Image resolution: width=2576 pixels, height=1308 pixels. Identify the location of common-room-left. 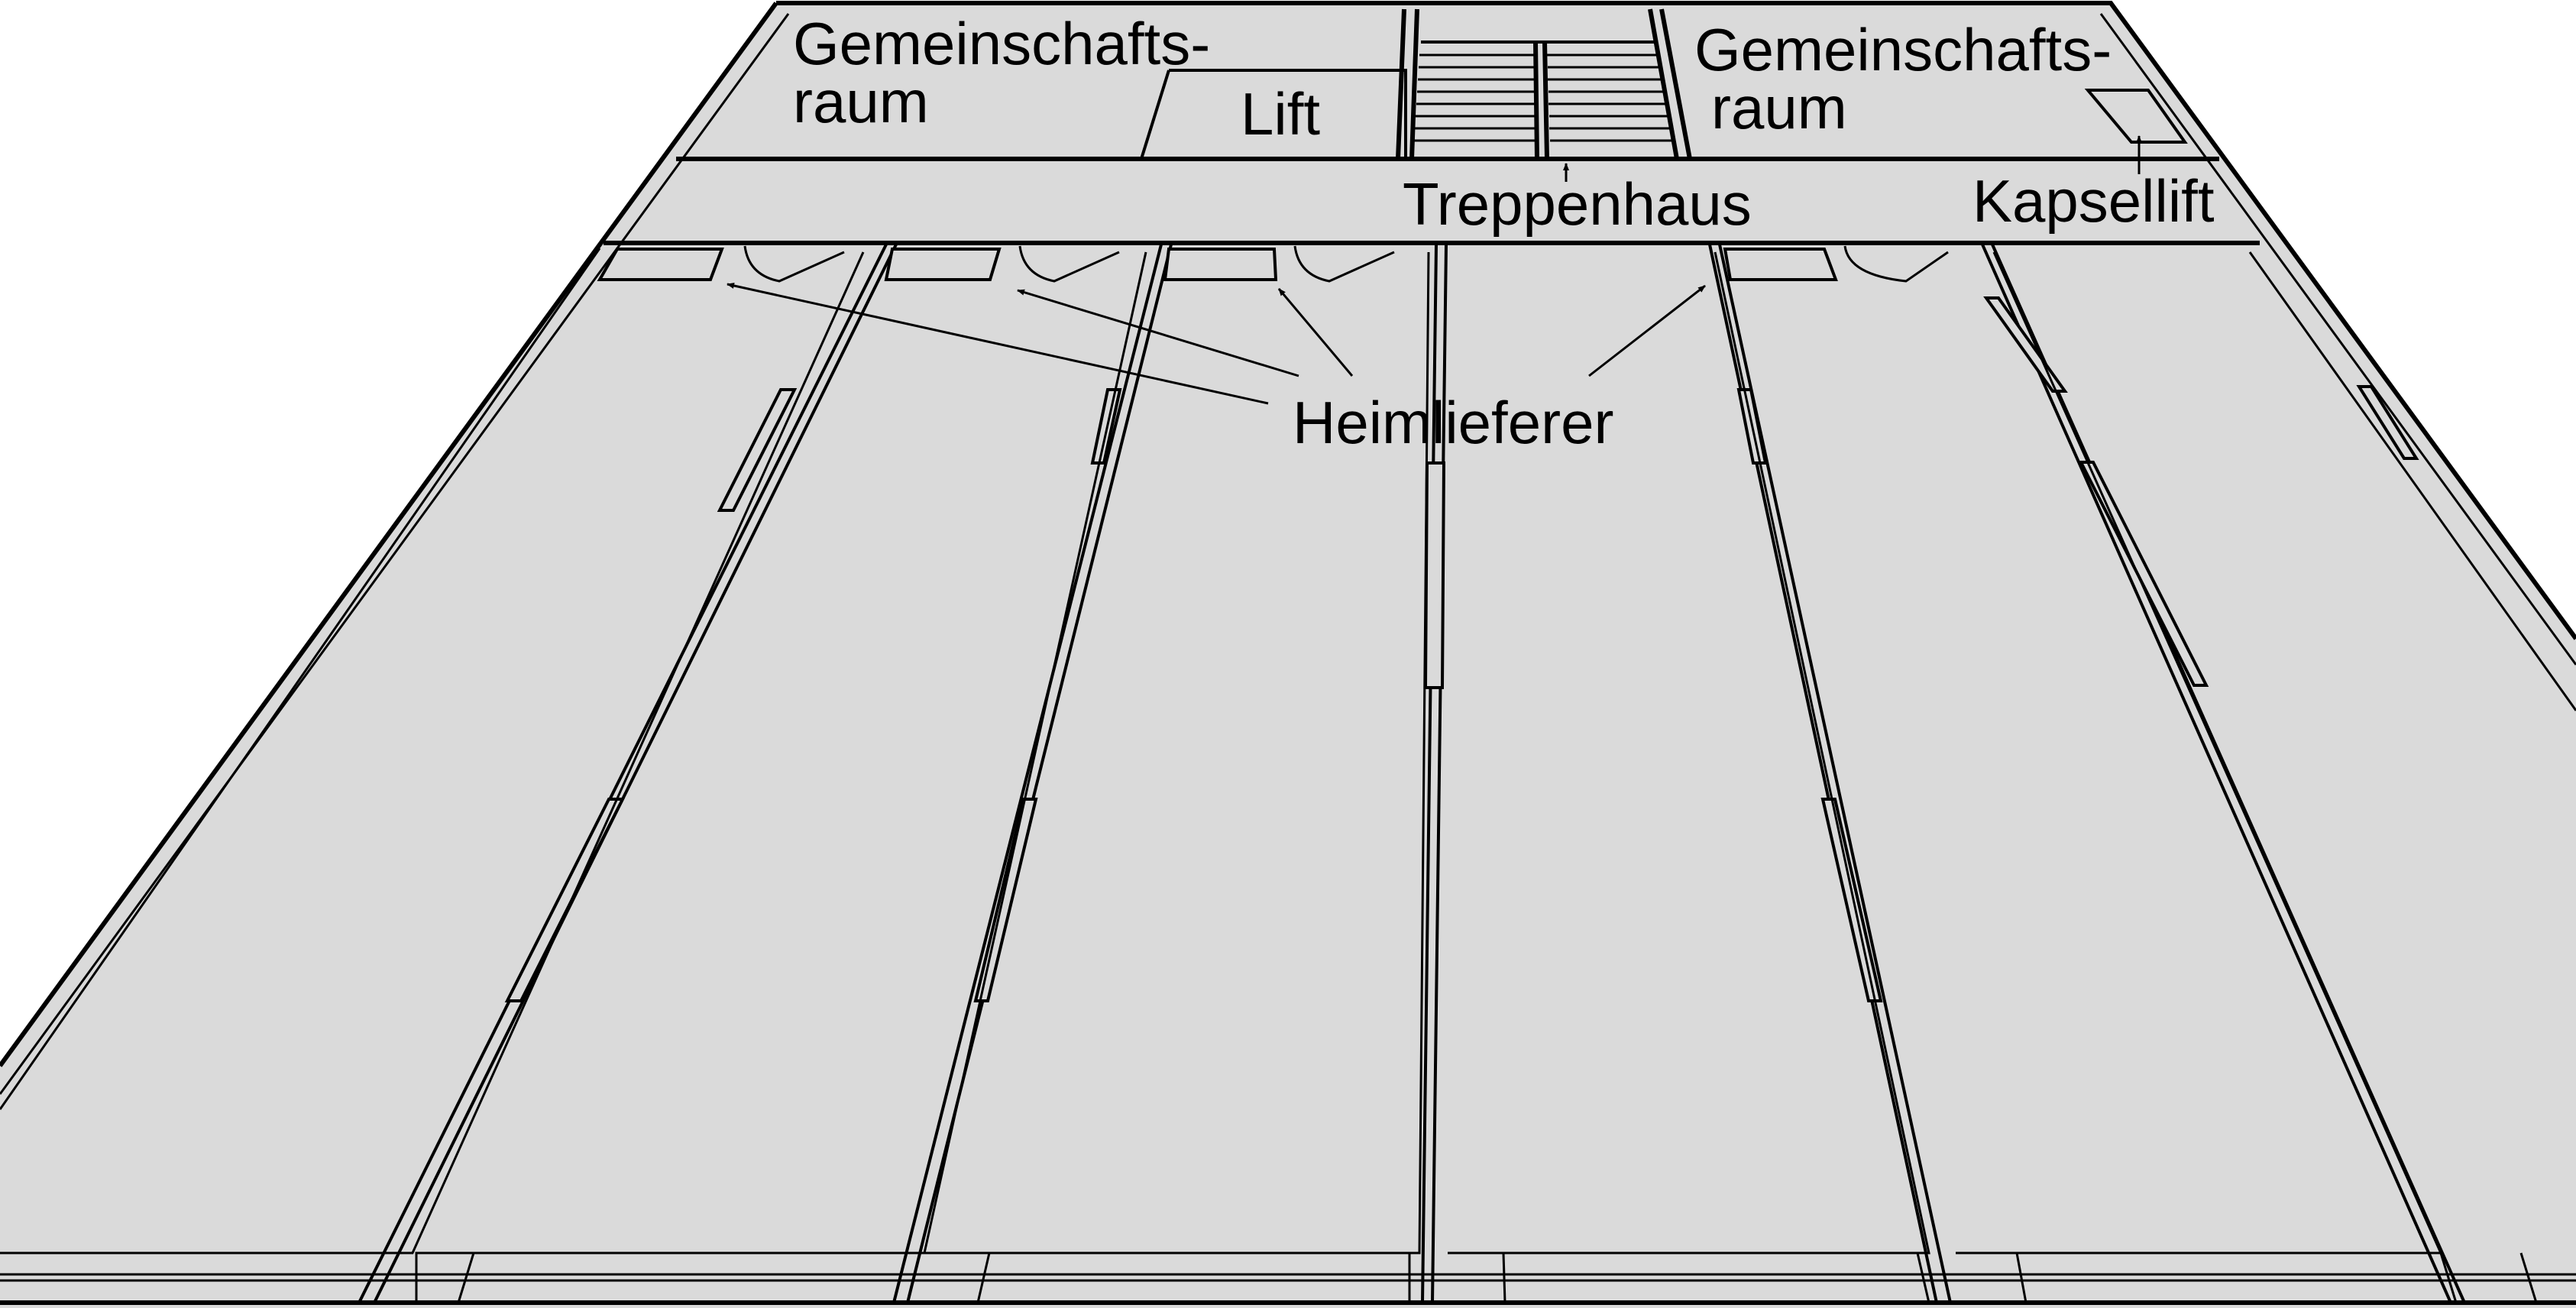
(1288, 114).